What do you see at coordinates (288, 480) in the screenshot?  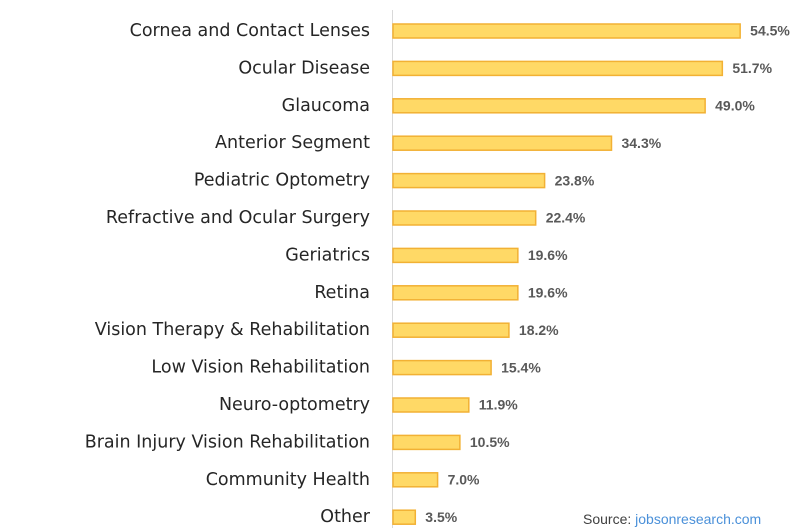 I see `category-label: Community Health` at bounding box center [288, 480].